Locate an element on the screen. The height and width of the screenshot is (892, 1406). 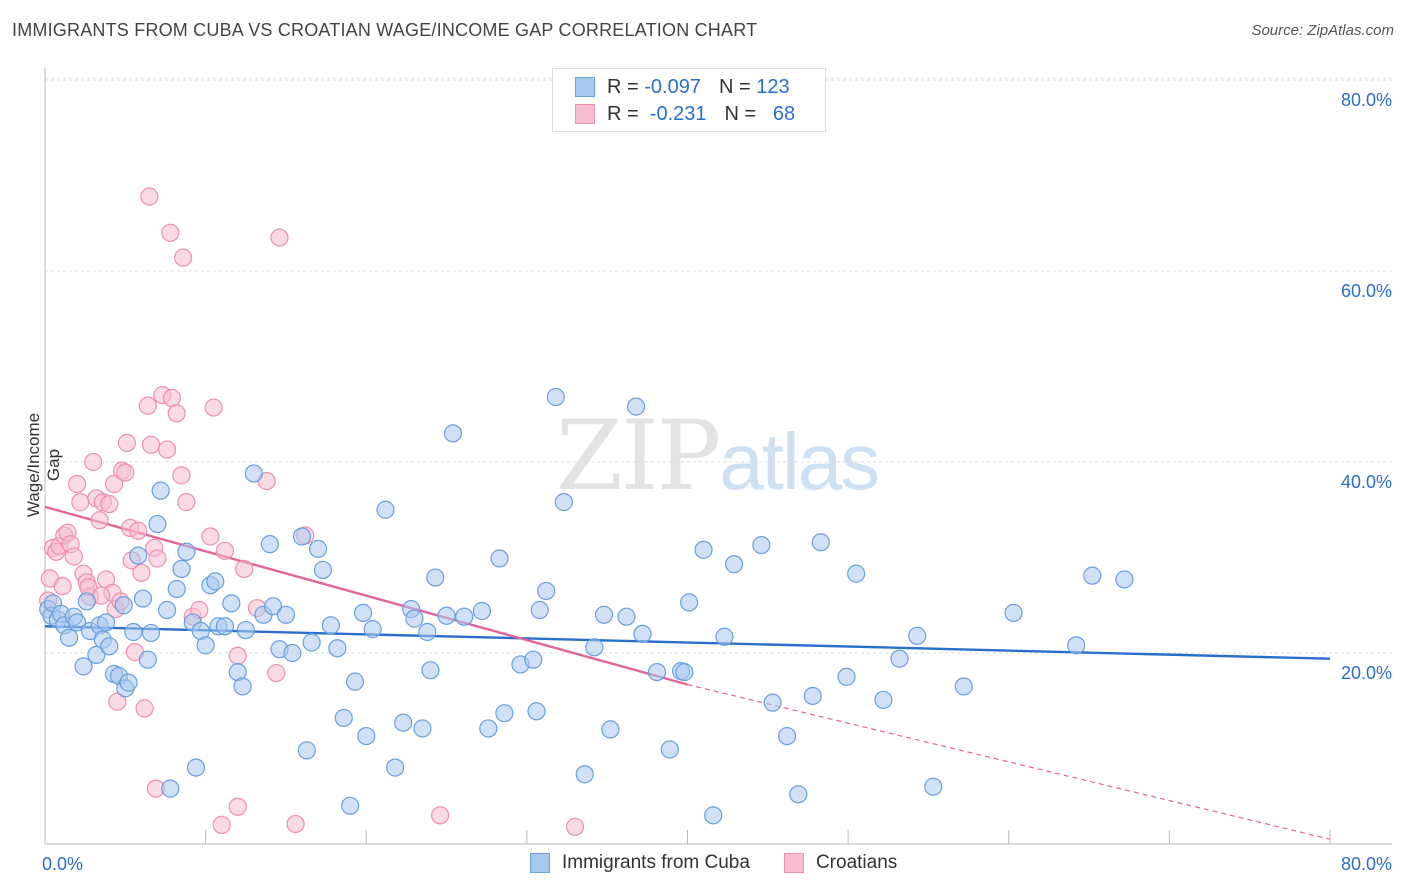
legend-label-cuba: Immigrants from Cuba is located at coordinates (656, 862).